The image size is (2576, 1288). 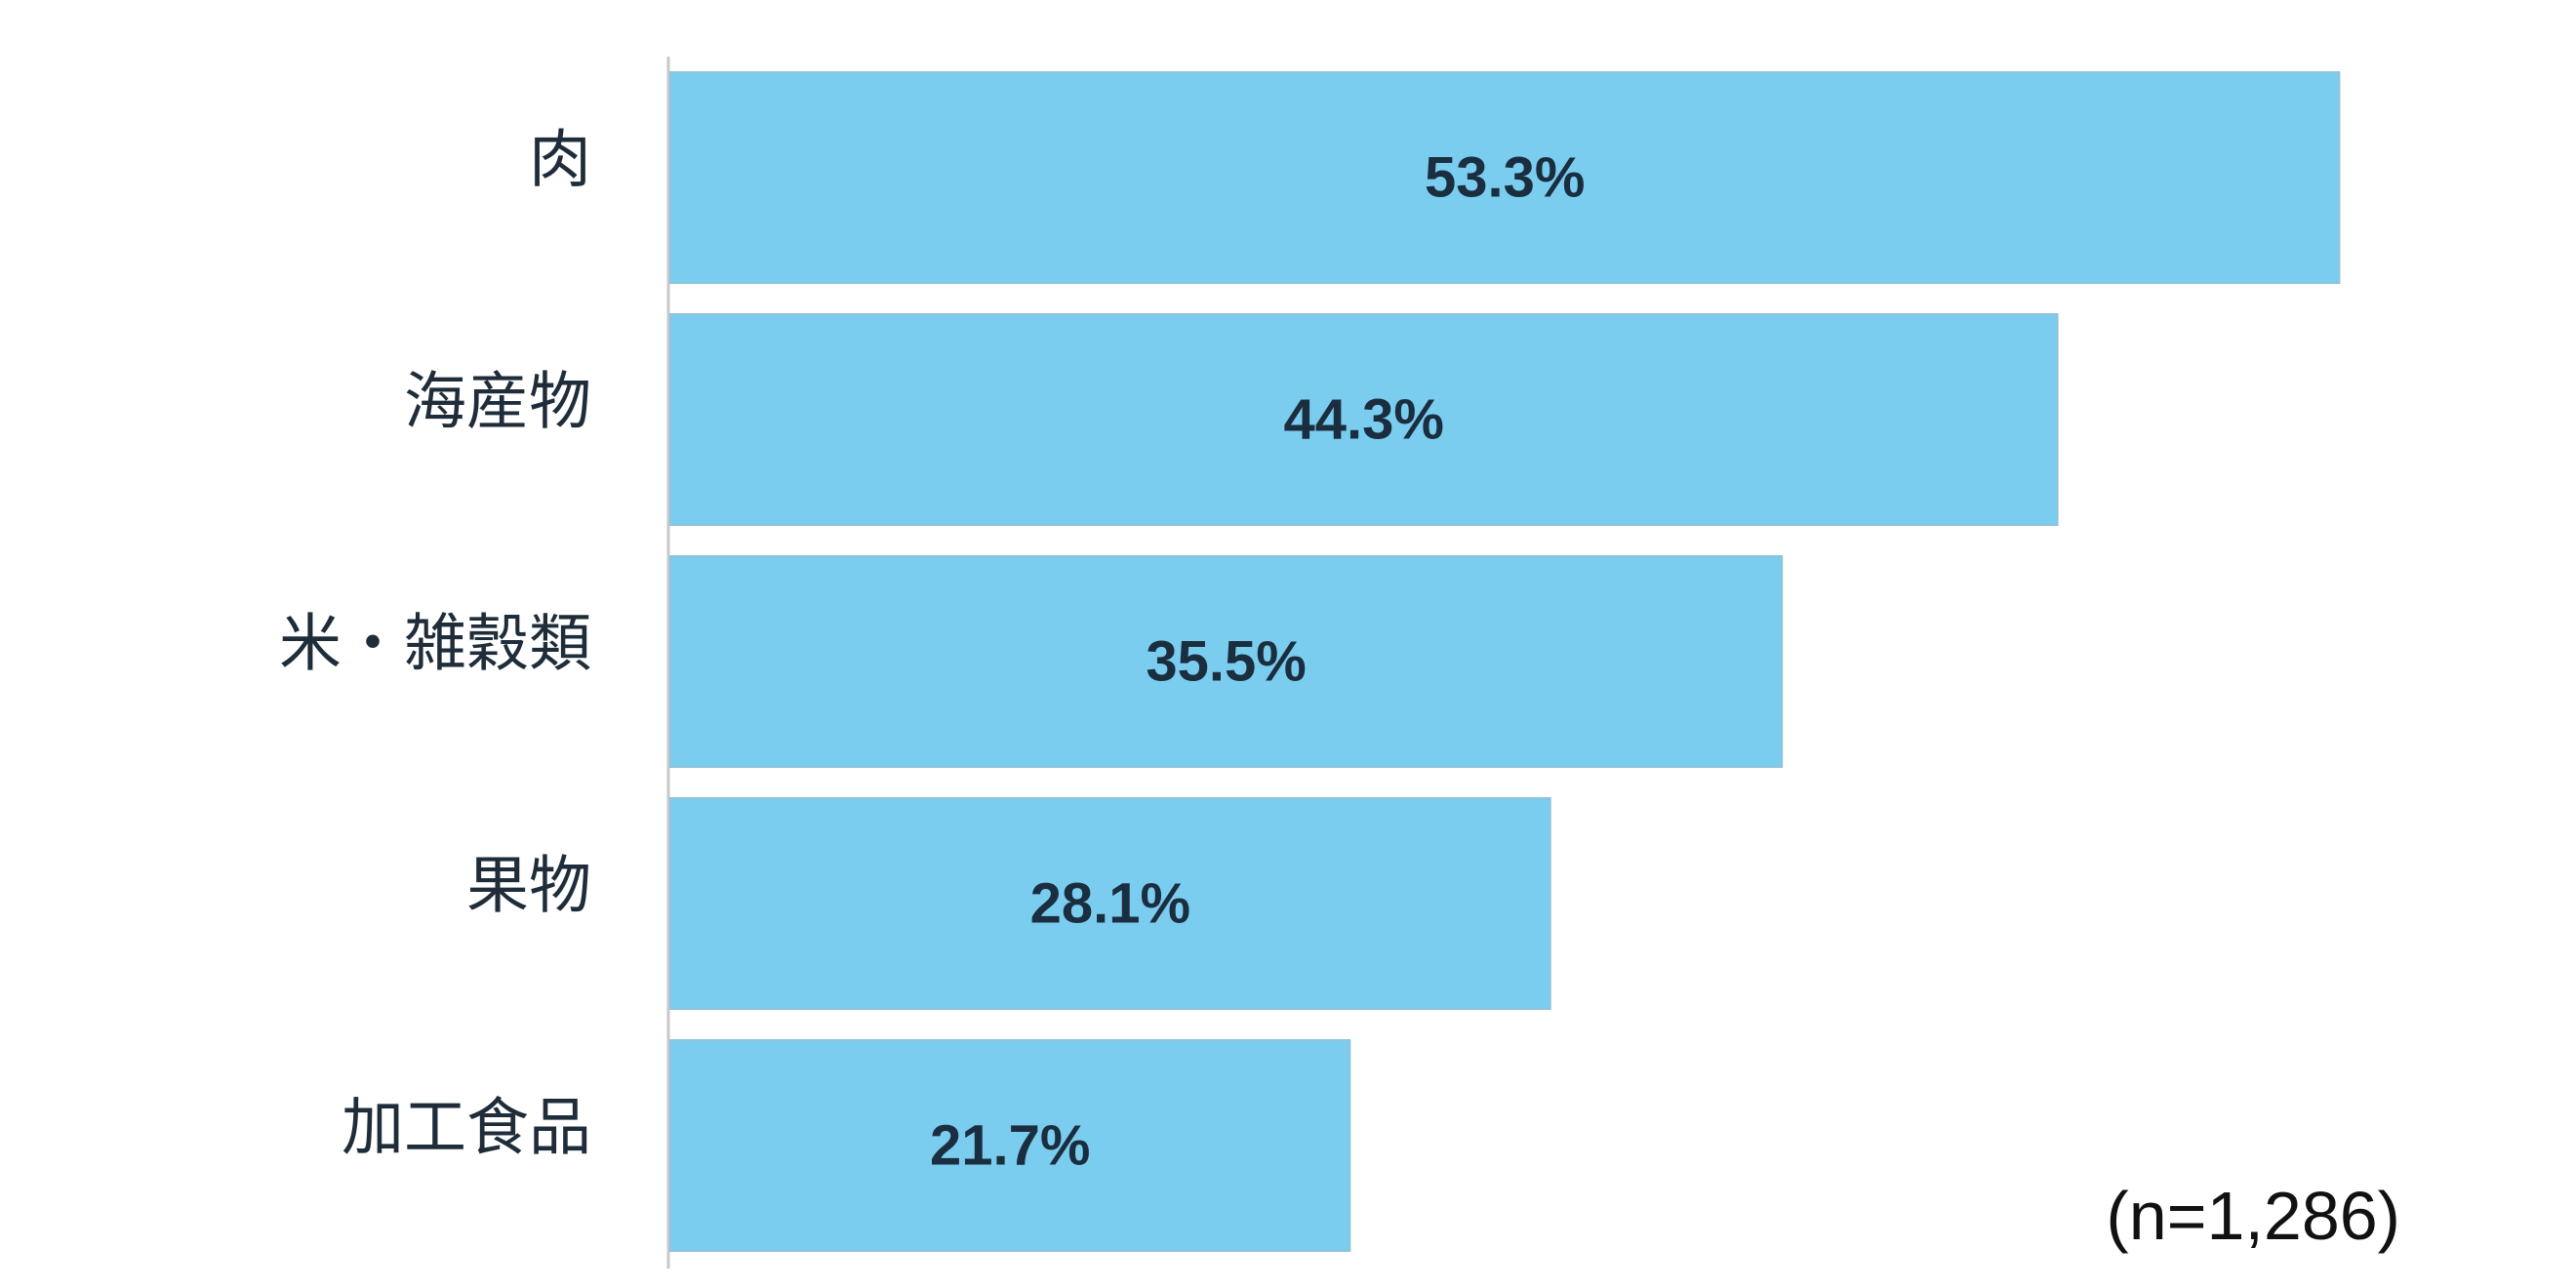 What do you see at coordinates (528, 887) in the screenshot?
I see `category-label-3: 果物` at bounding box center [528, 887].